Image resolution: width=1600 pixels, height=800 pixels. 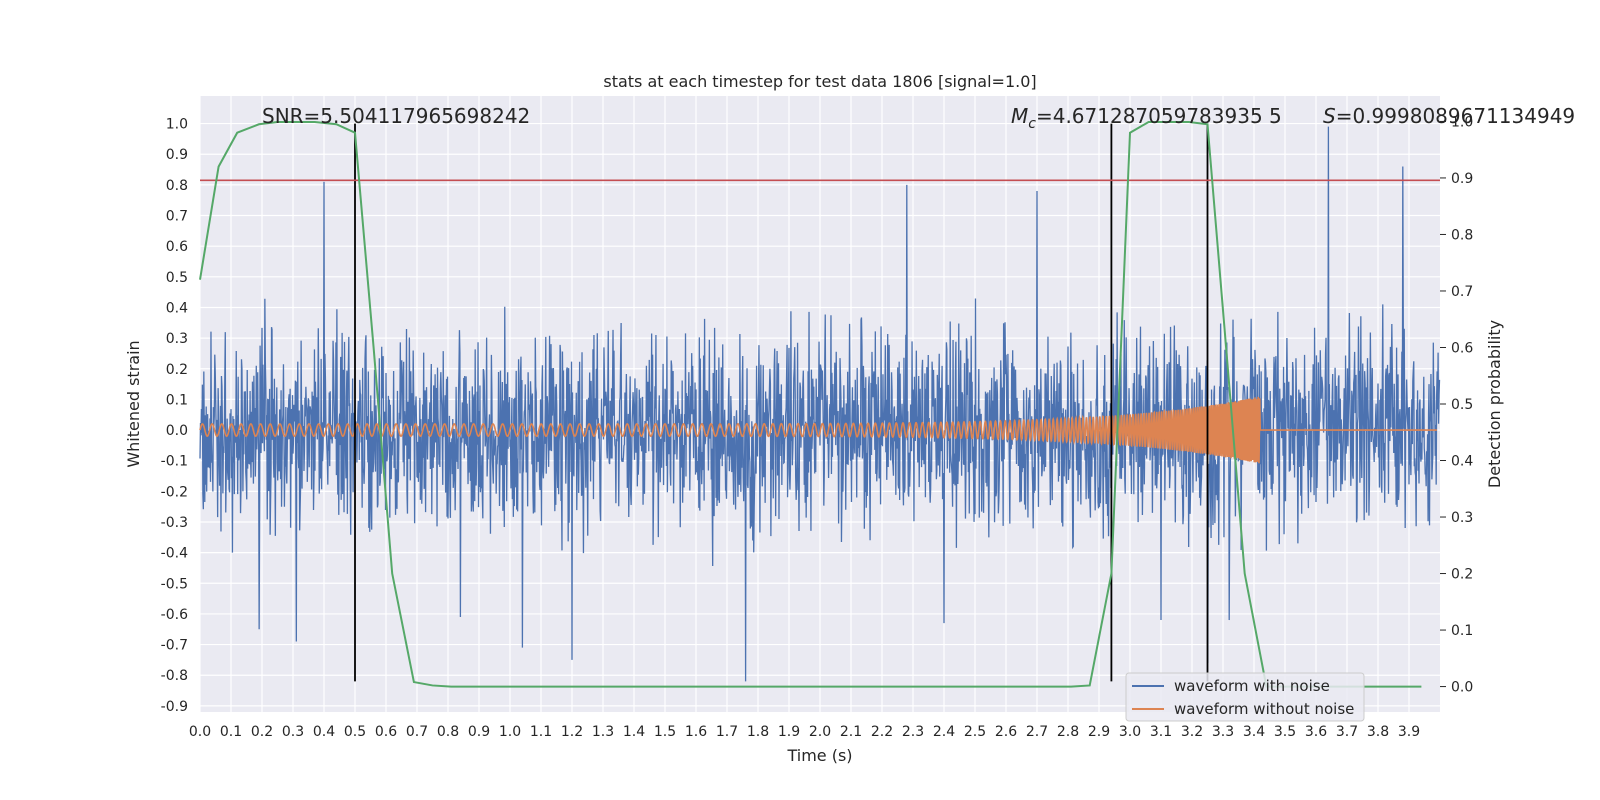 I want to click on mc-symbol: M, so click(x=1019, y=116).